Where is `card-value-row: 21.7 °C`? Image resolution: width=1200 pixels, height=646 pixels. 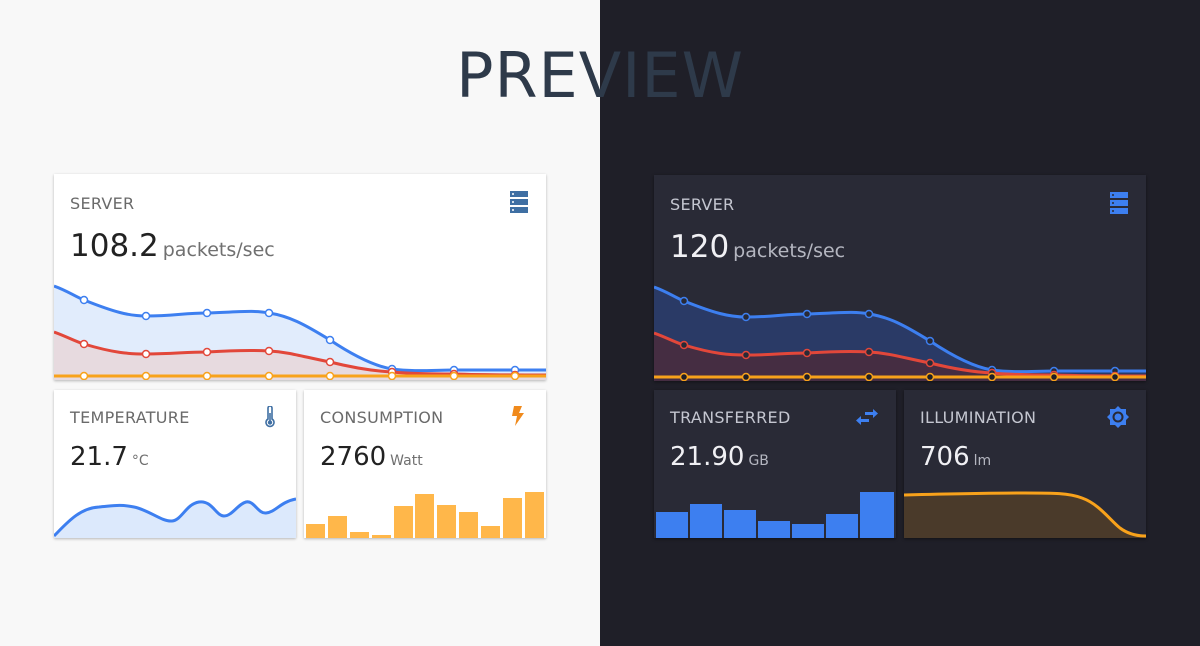 card-value-row: 21.7 °C is located at coordinates (109, 457).